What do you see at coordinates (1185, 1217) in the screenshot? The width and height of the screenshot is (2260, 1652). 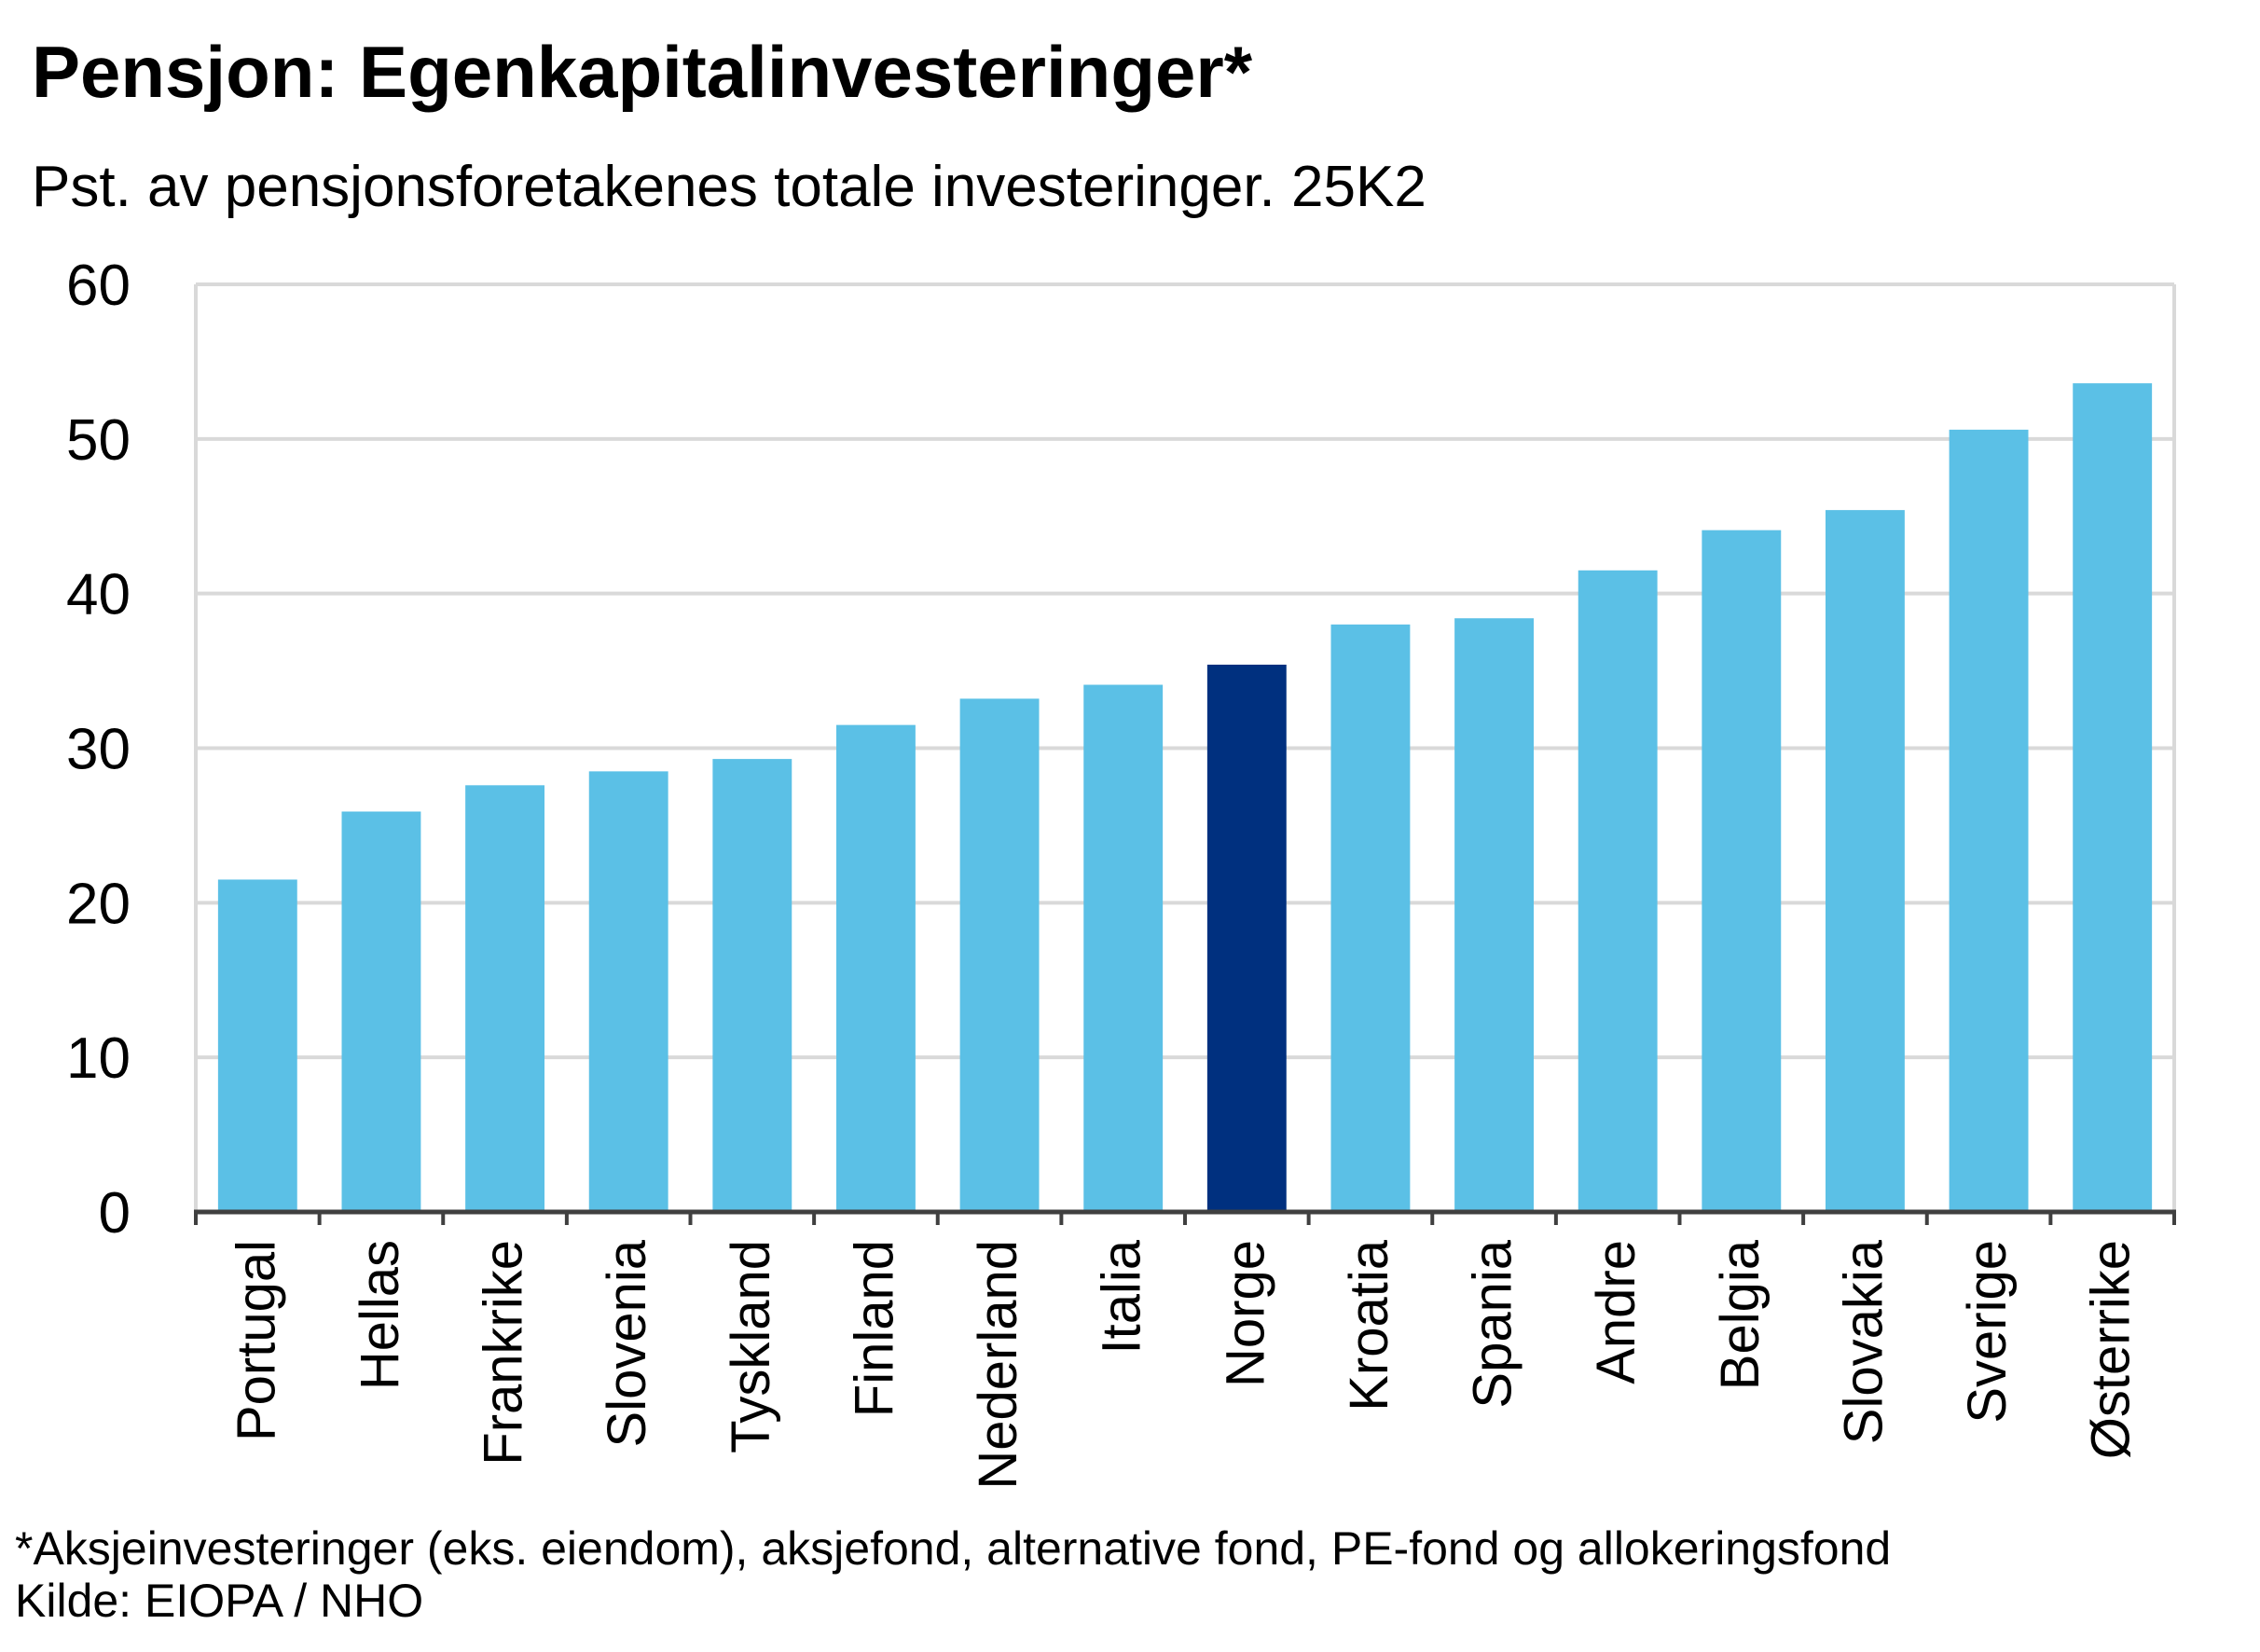 I see `x-axis` at bounding box center [1185, 1217].